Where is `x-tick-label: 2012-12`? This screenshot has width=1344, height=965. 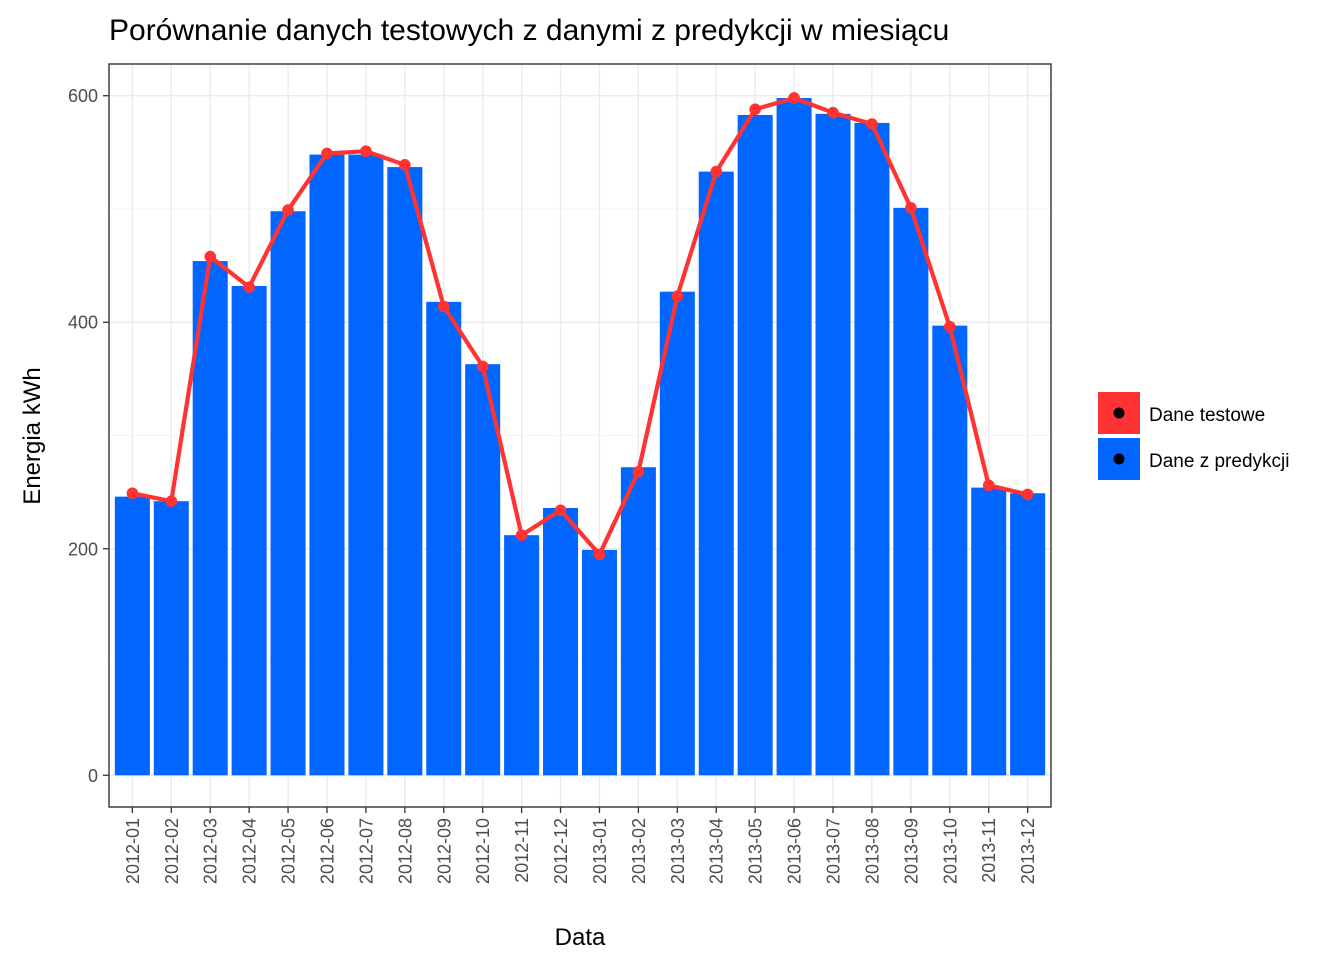 x-tick-label: 2012-12 is located at coordinates (561, 851).